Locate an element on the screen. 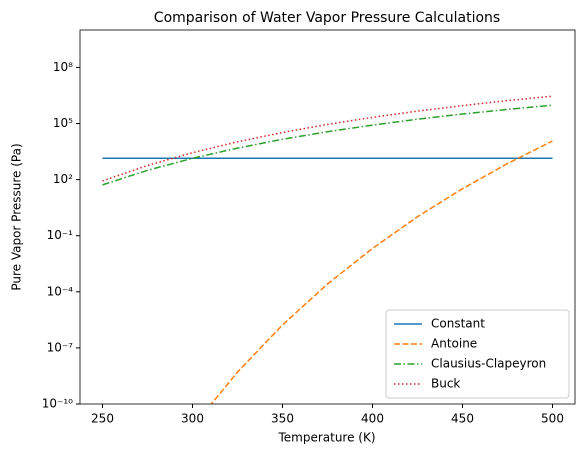 The height and width of the screenshot is (455, 584). x-tick-label: 350 is located at coordinates (282, 419).